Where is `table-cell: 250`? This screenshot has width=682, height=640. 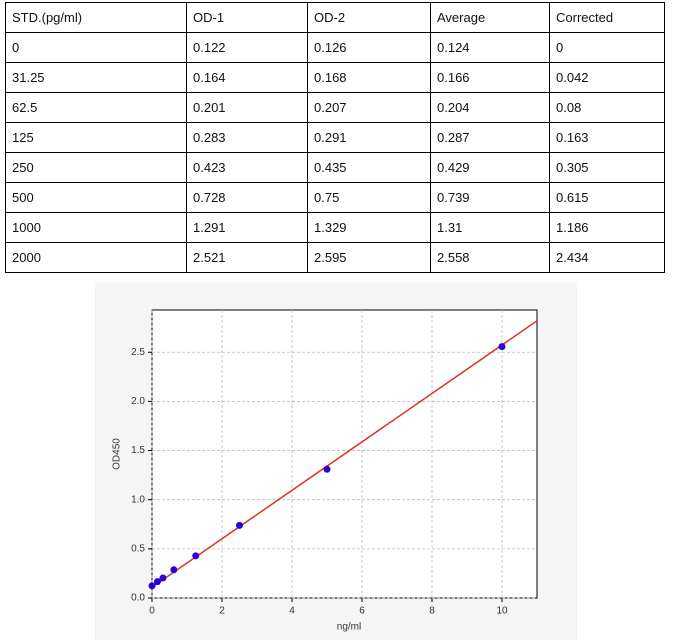 table-cell: 250 is located at coordinates (96, 167).